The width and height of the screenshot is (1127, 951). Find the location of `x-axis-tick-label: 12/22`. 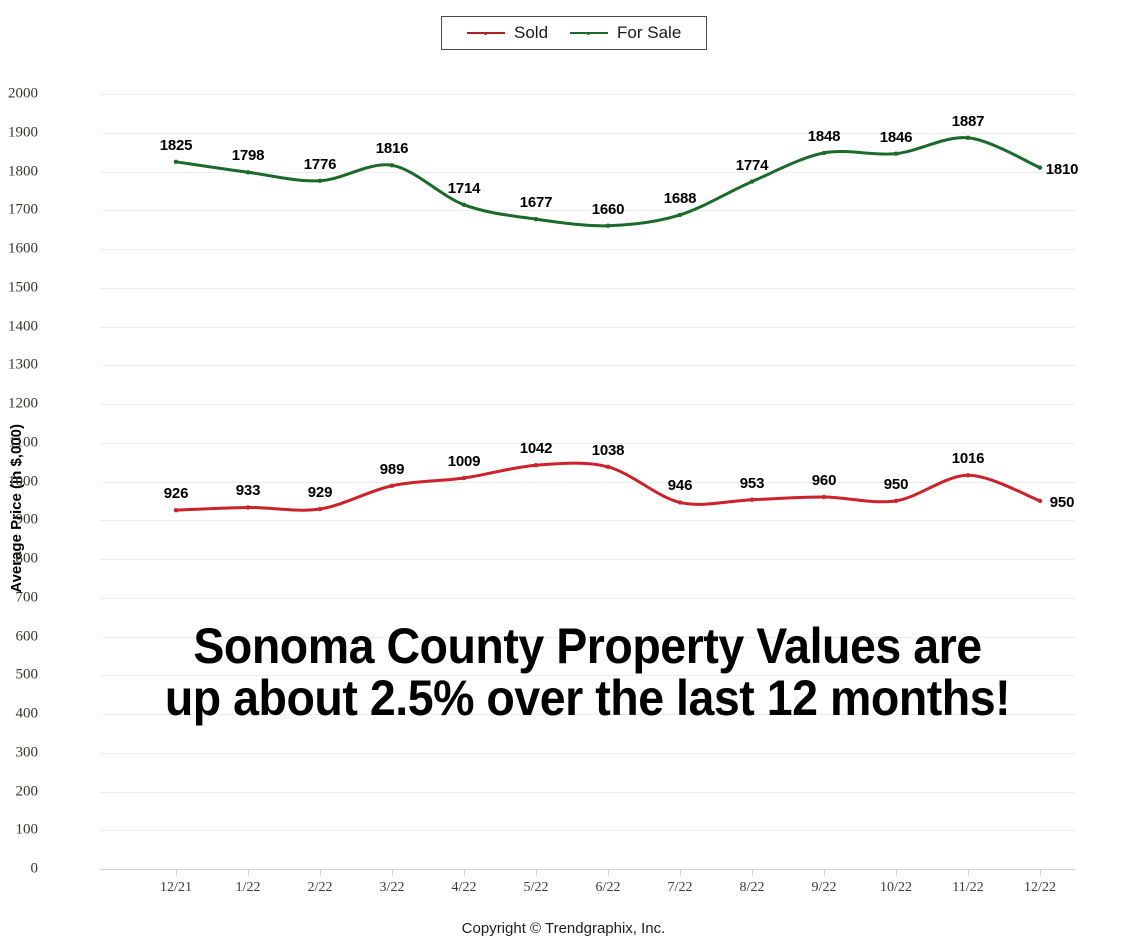

x-axis-tick-label: 12/22 is located at coordinates (1040, 887).